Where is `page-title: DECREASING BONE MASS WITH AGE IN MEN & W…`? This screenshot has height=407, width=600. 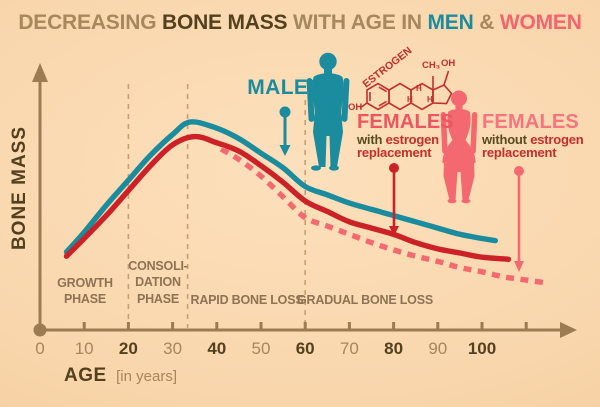
page-title: DECREASING BONE MASS WITH AGE IN MEN & W… is located at coordinates (300, 23).